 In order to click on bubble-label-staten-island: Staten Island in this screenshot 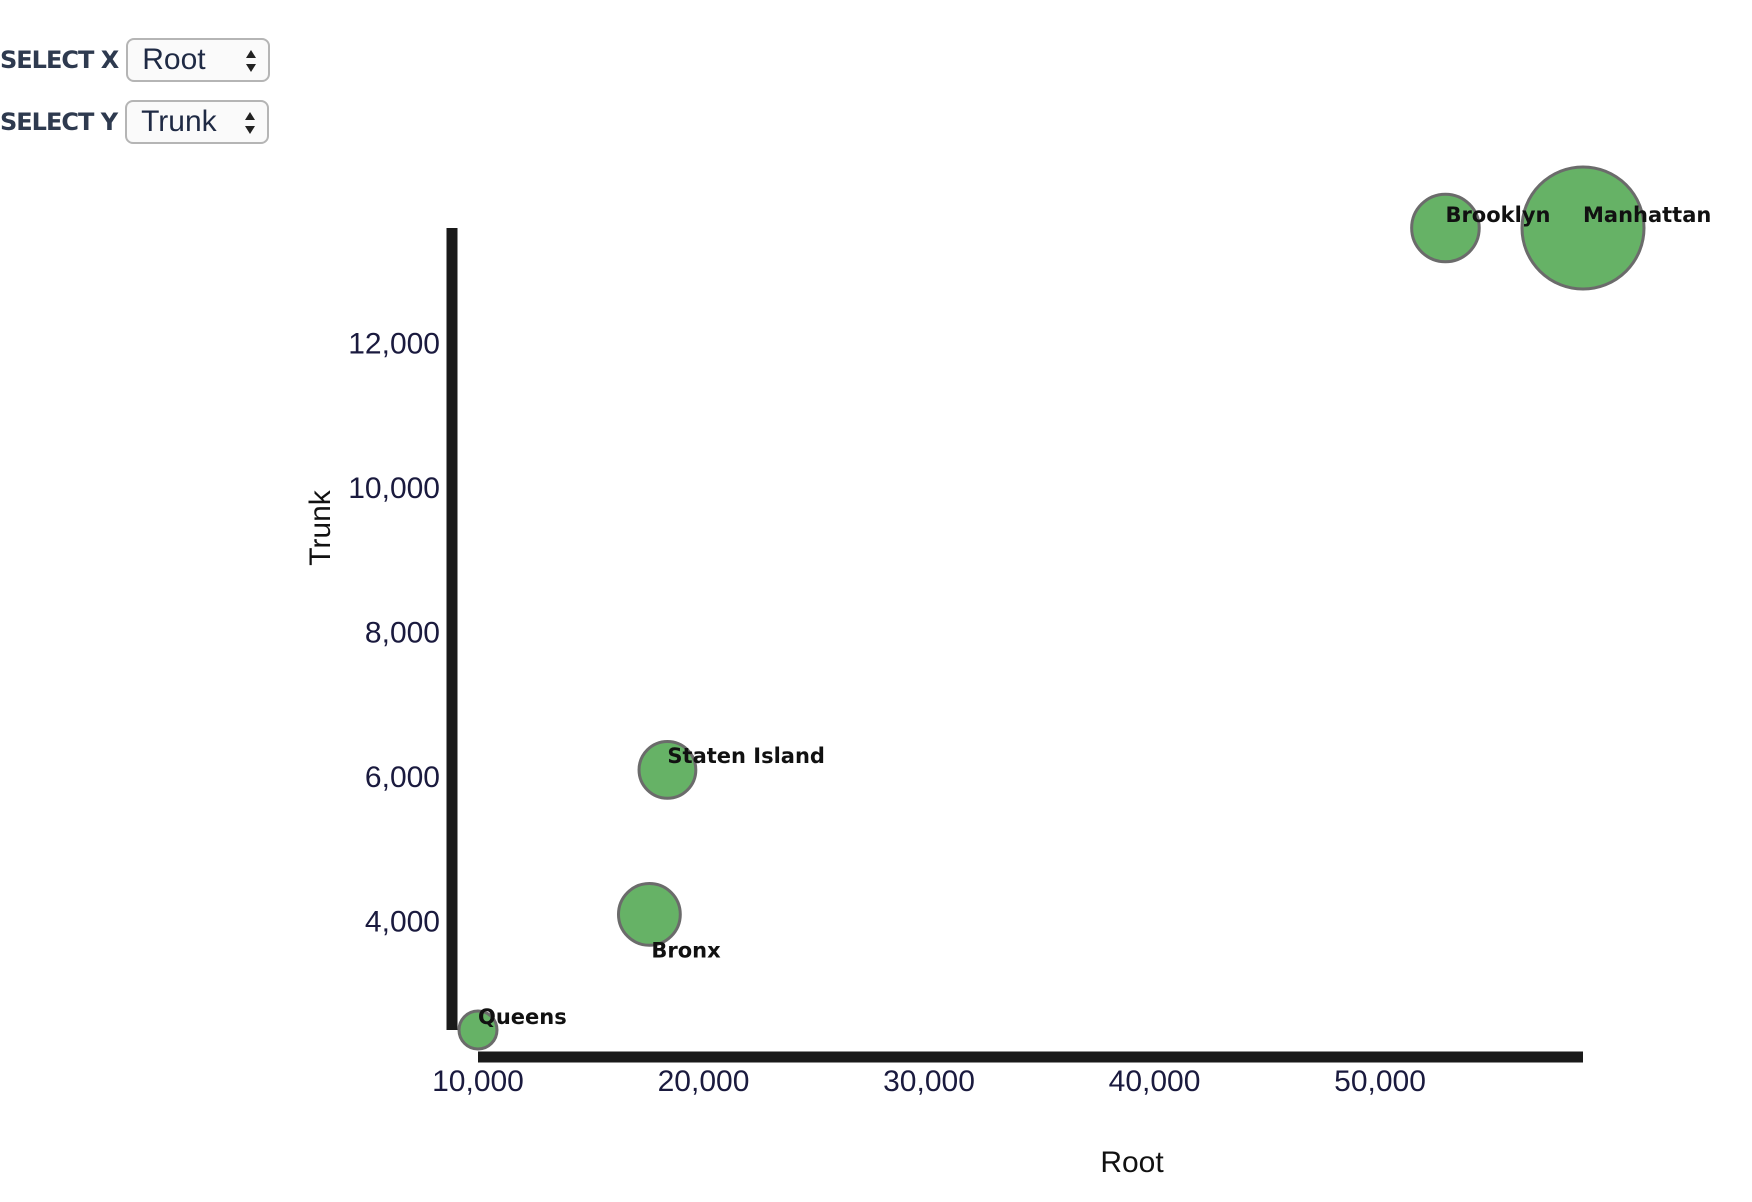, I will do `click(746, 756)`.